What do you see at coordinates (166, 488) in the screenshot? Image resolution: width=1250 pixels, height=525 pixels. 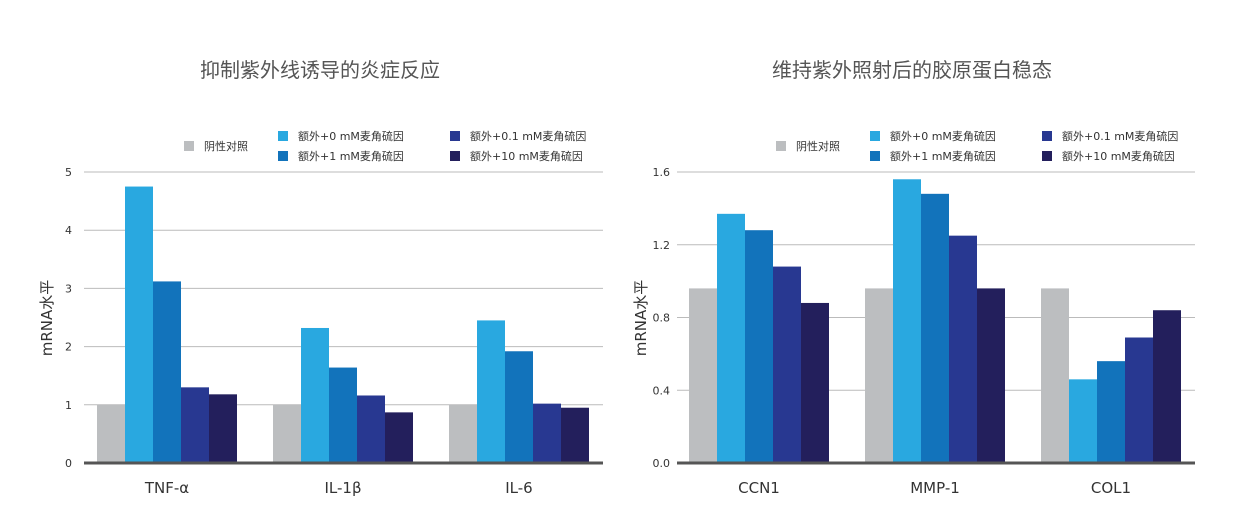 I see `x-category-label: TNF-α` at bounding box center [166, 488].